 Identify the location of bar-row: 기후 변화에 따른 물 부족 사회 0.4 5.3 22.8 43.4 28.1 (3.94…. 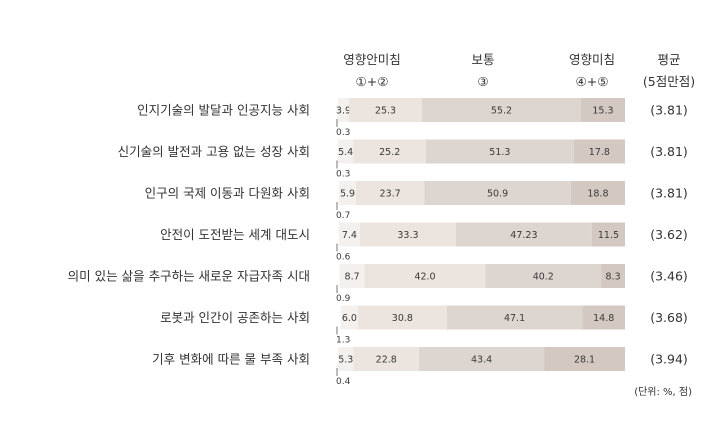
(420, 367).